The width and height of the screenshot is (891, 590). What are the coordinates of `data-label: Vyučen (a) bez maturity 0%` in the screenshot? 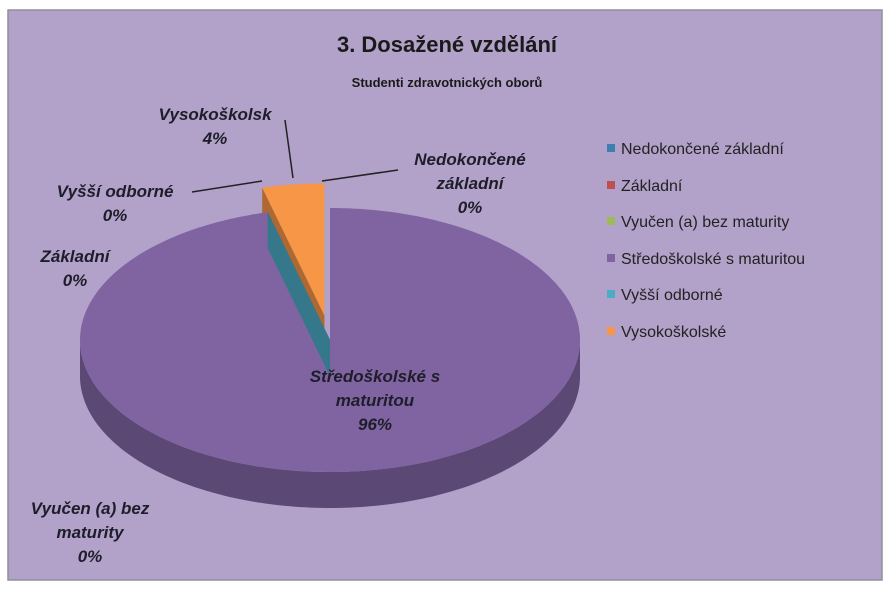 It's located at (90, 533).